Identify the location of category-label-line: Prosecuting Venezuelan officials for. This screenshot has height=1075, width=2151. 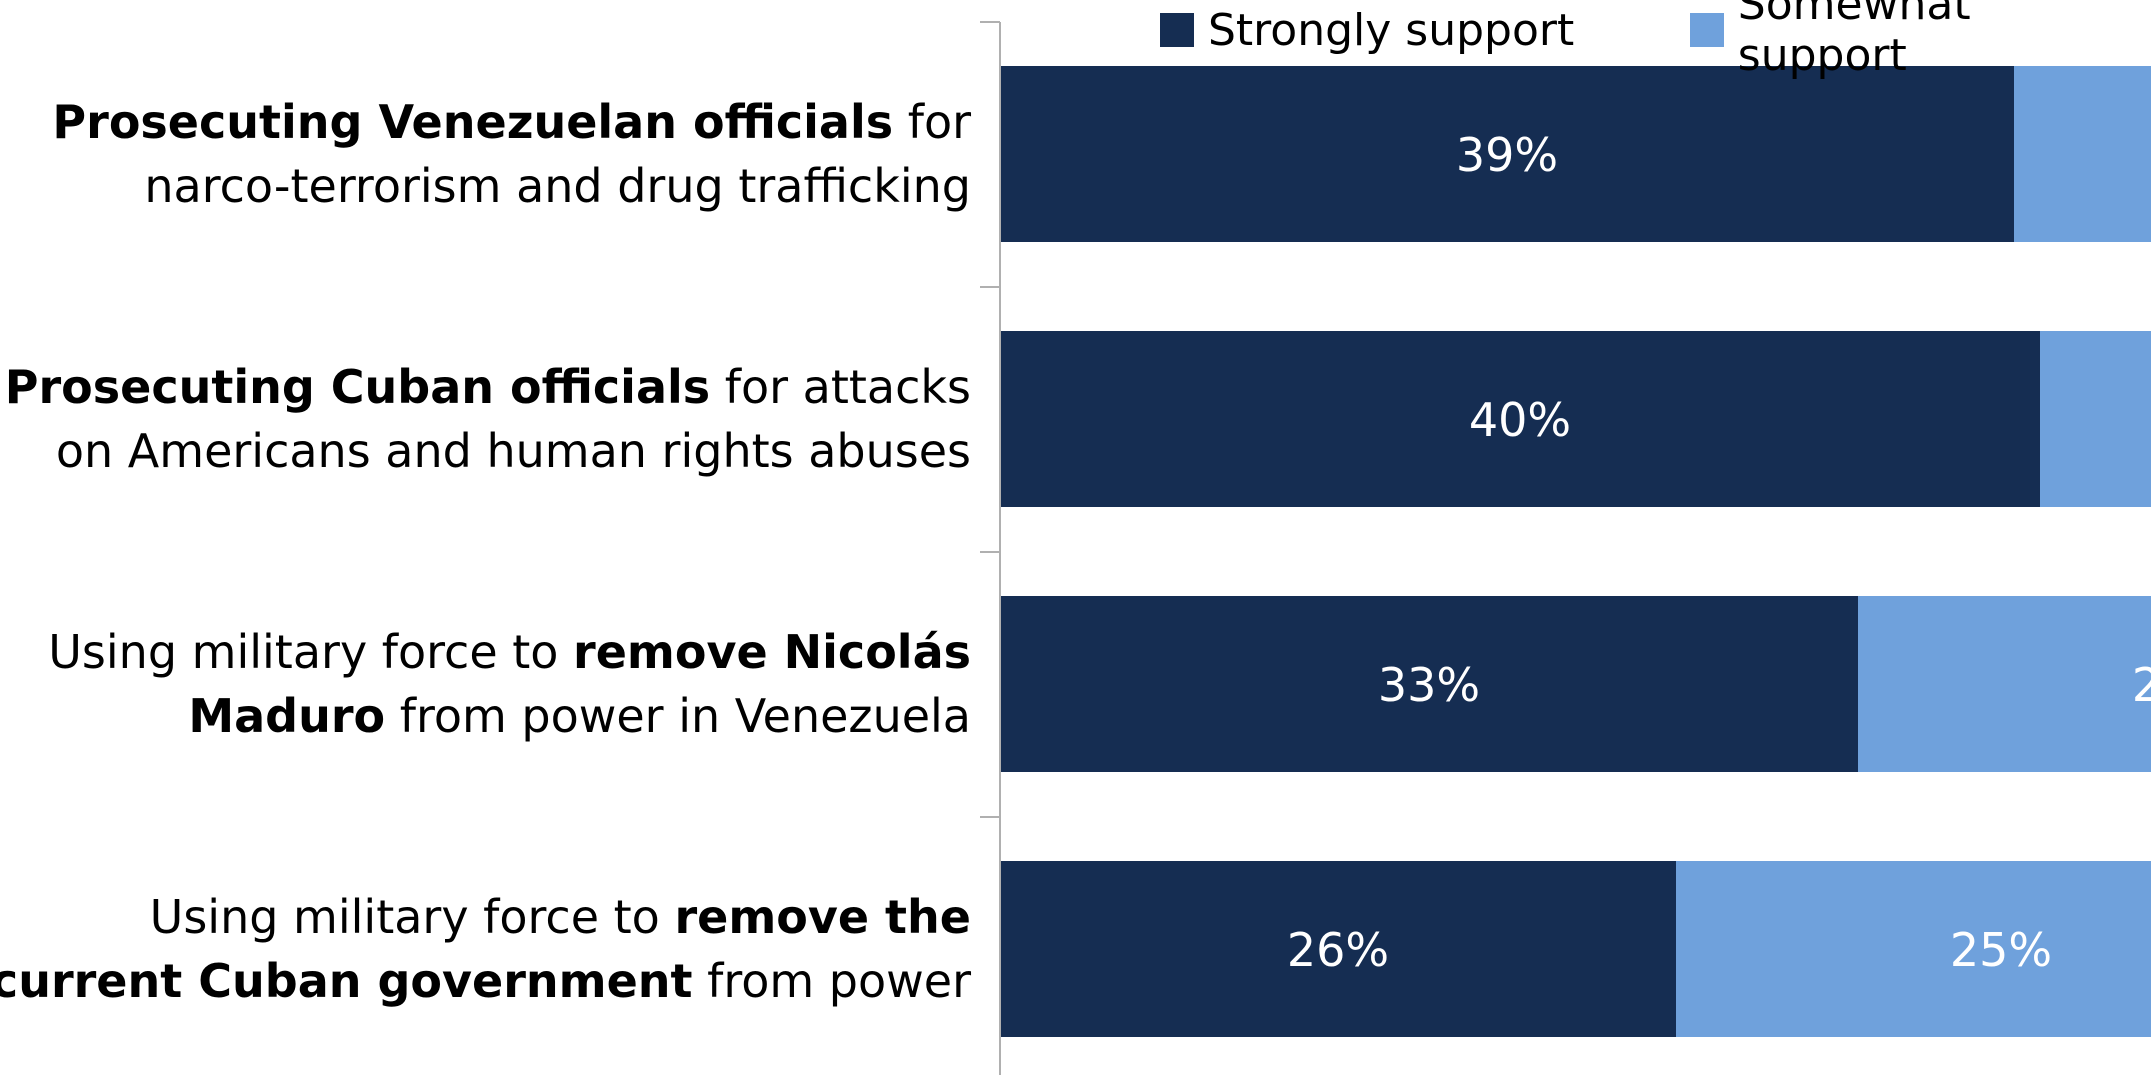
(485, 122).